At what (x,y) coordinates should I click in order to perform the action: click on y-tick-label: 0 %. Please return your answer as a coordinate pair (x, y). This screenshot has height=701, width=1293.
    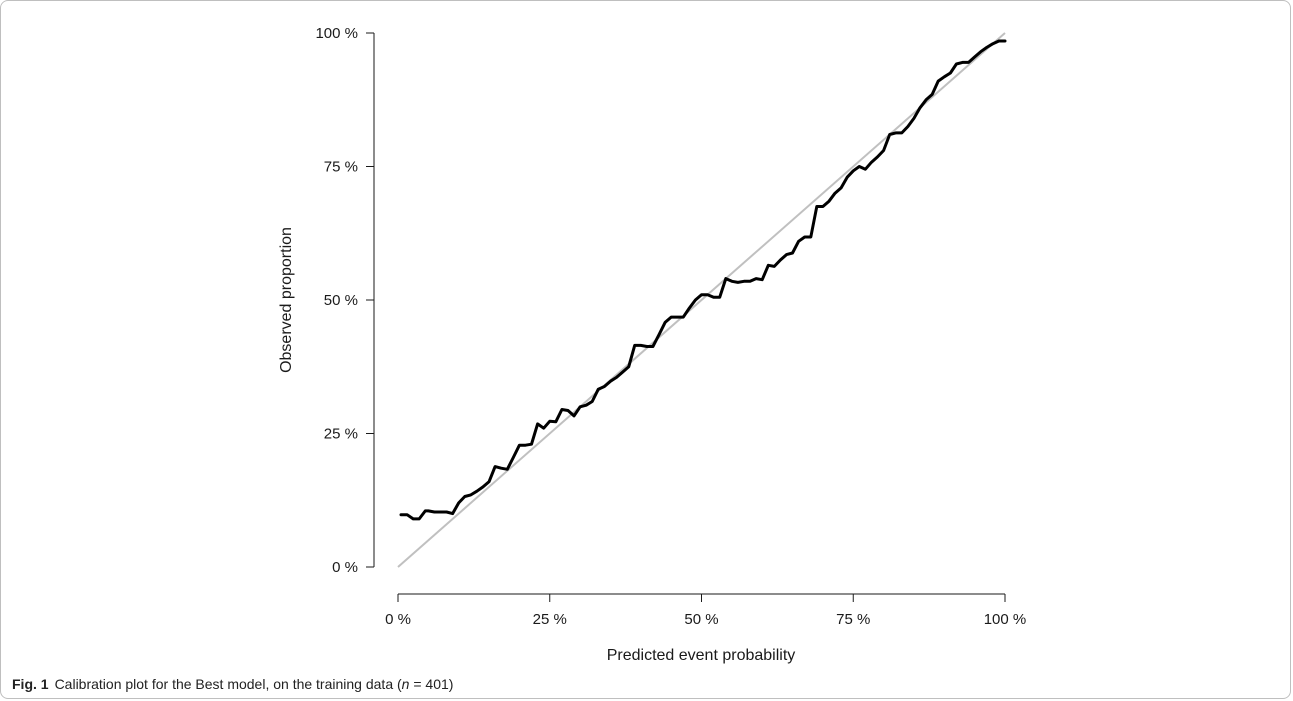
    Looking at the image, I should click on (345, 567).